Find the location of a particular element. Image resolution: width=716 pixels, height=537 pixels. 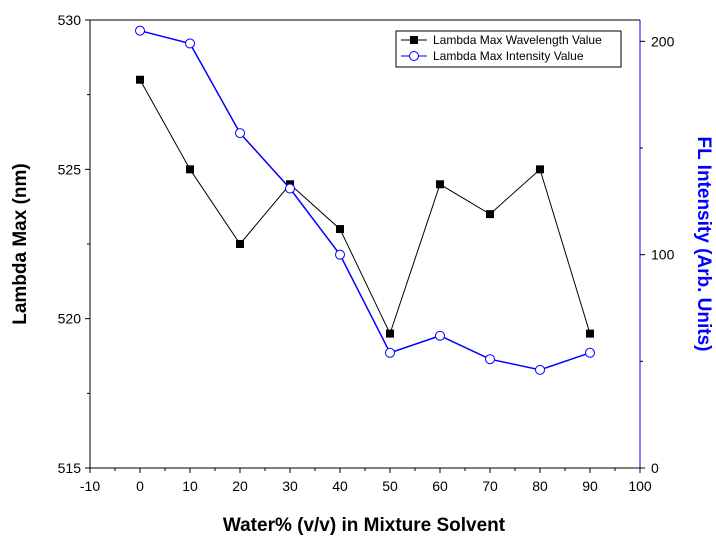

y2-tick-label: 200 is located at coordinates (663, 41).